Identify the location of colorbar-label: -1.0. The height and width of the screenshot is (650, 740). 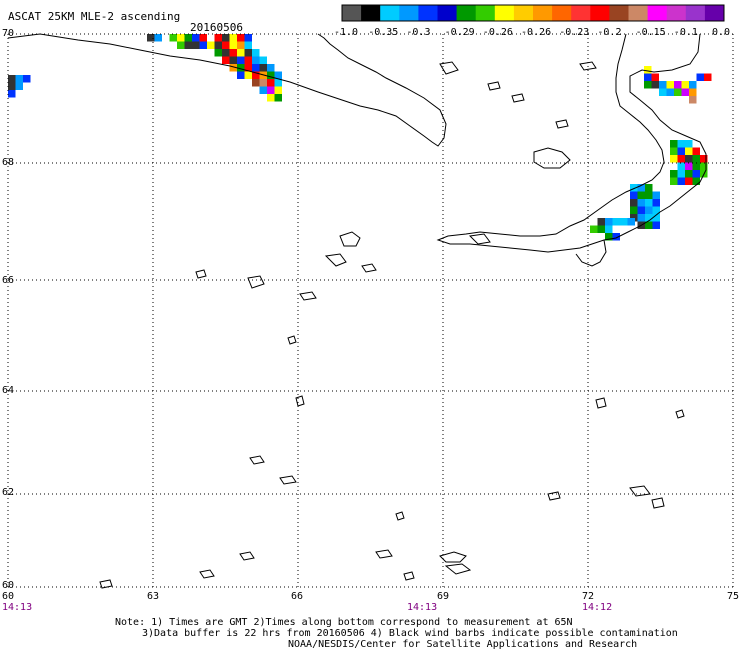
(346, 32).